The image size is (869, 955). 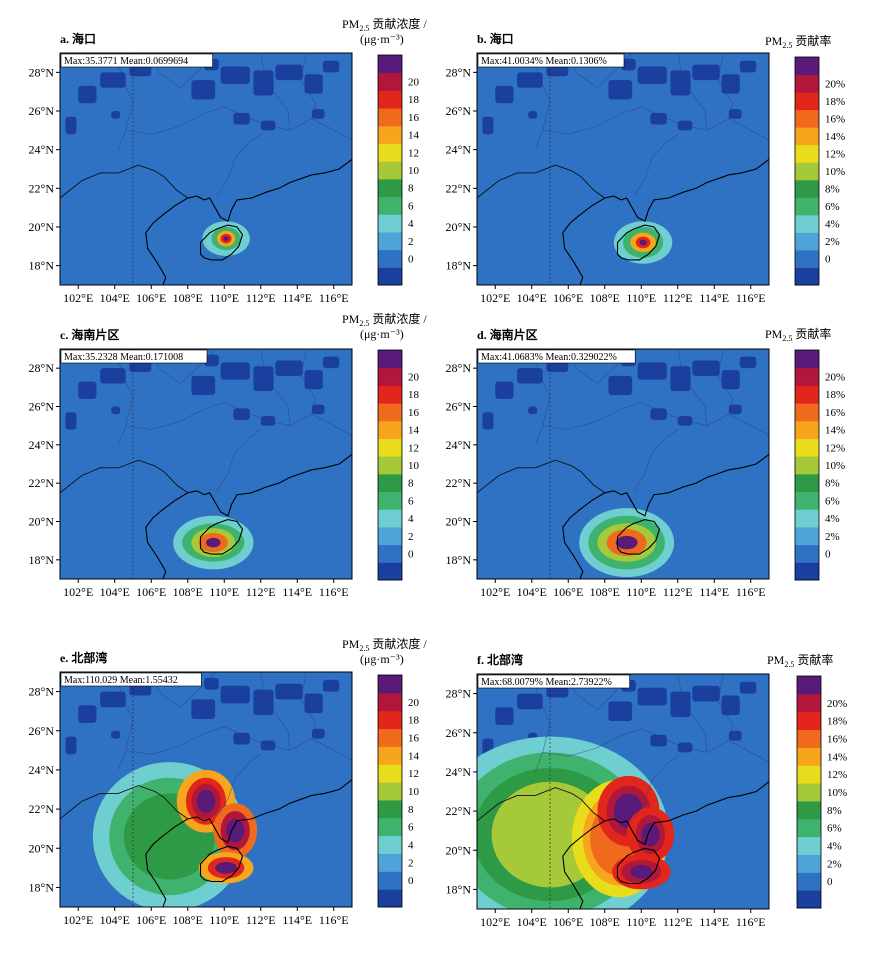 What do you see at coordinates (807, 171) in the screenshot?
I see `colorbar-frame` at bounding box center [807, 171].